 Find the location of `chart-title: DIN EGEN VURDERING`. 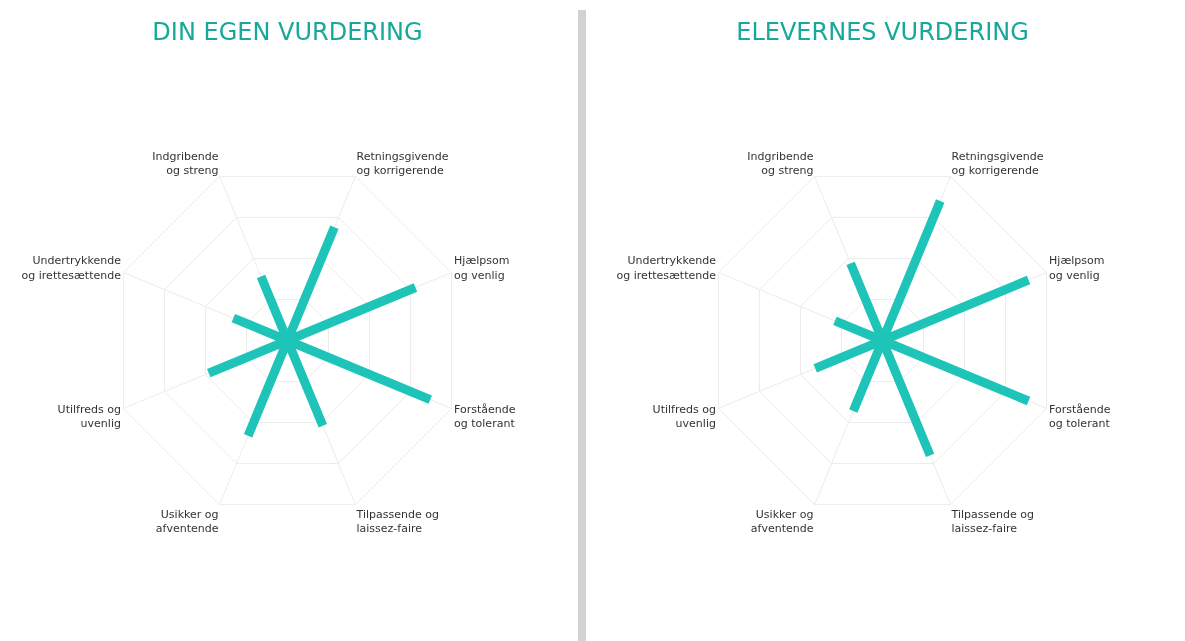

chart-title: DIN EGEN VURDERING is located at coordinates (287, 32).